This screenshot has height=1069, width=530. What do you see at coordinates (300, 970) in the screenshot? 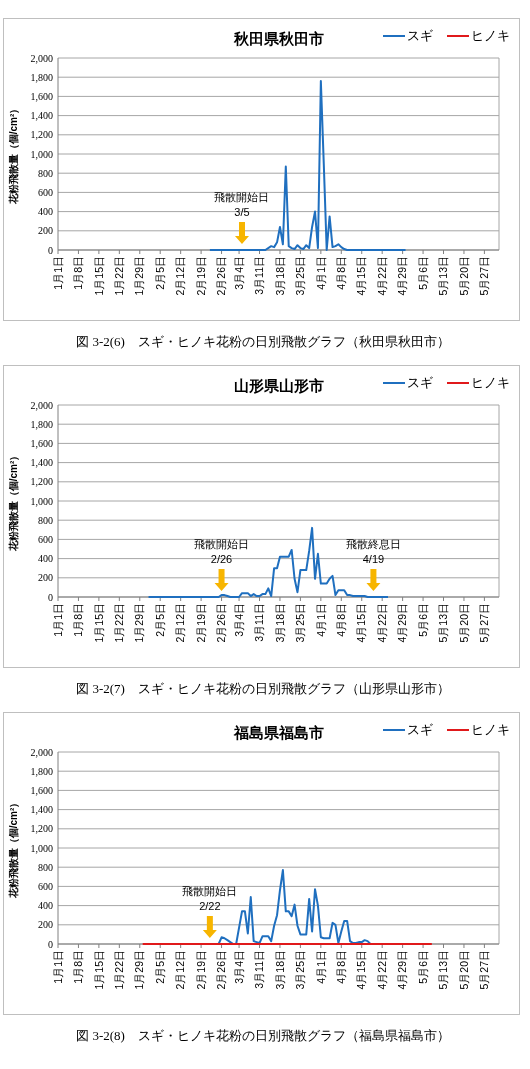
I see `x-tick-label: 3月25日` at bounding box center [300, 970].